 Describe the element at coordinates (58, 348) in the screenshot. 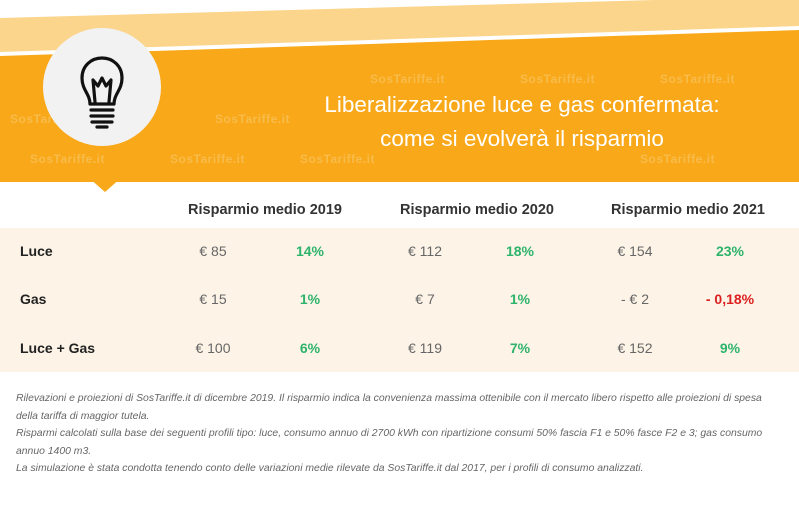

I see `row-label-luce-gas: Luce + Gas` at that location.